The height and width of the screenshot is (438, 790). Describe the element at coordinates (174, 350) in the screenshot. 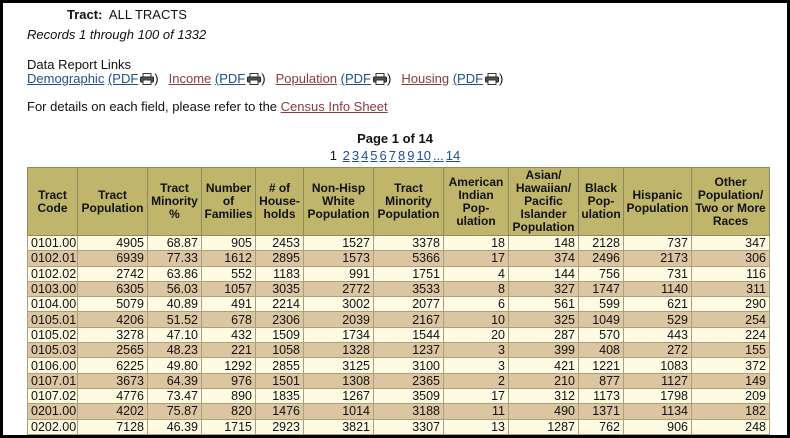

I see `data-cell: 48.23` at that location.